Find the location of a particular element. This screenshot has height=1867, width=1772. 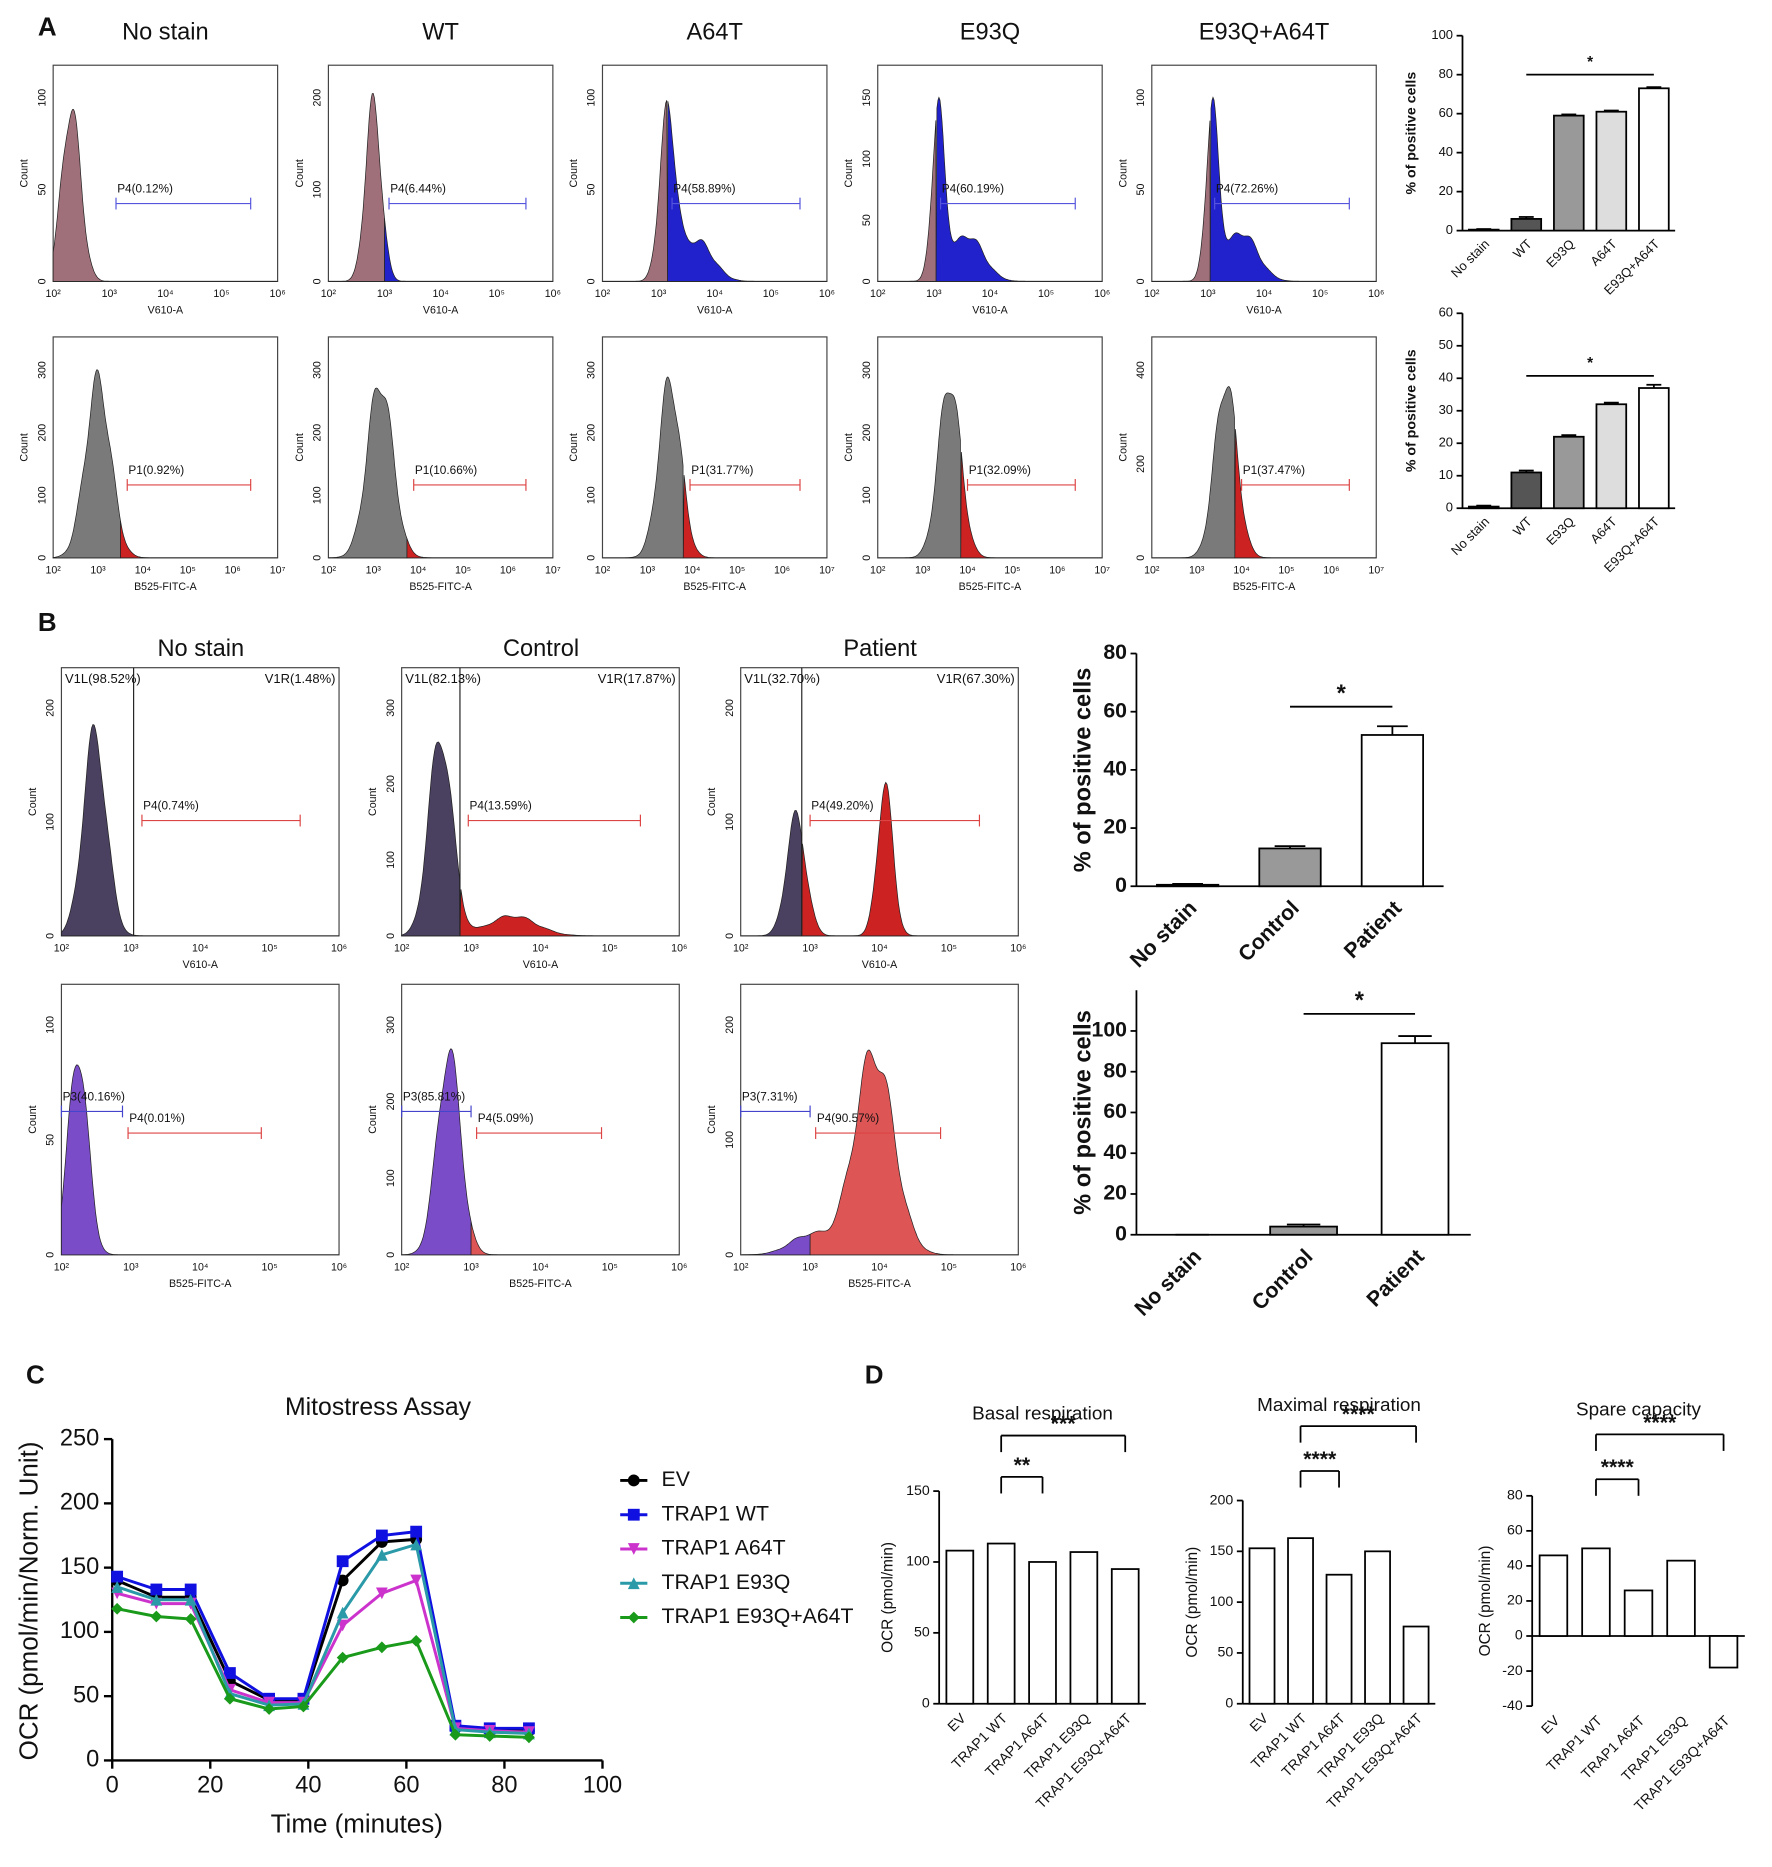

y-tick-label: 30 is located at coordinates (1446, 409).